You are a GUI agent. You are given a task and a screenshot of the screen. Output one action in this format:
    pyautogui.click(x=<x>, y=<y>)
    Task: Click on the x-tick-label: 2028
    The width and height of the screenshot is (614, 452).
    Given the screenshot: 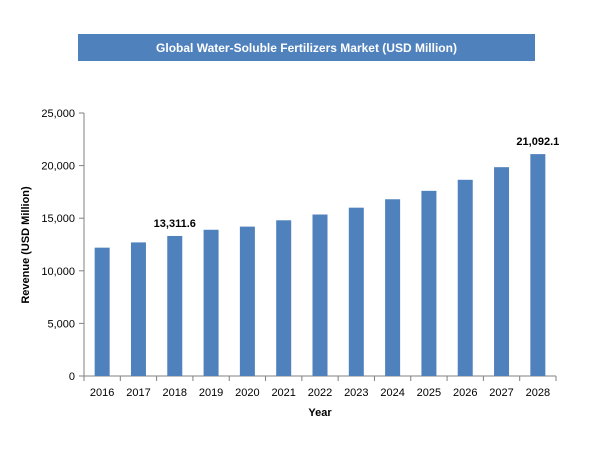 What is the action you would take?
    pyautogui.click(x=538, y=393)
    